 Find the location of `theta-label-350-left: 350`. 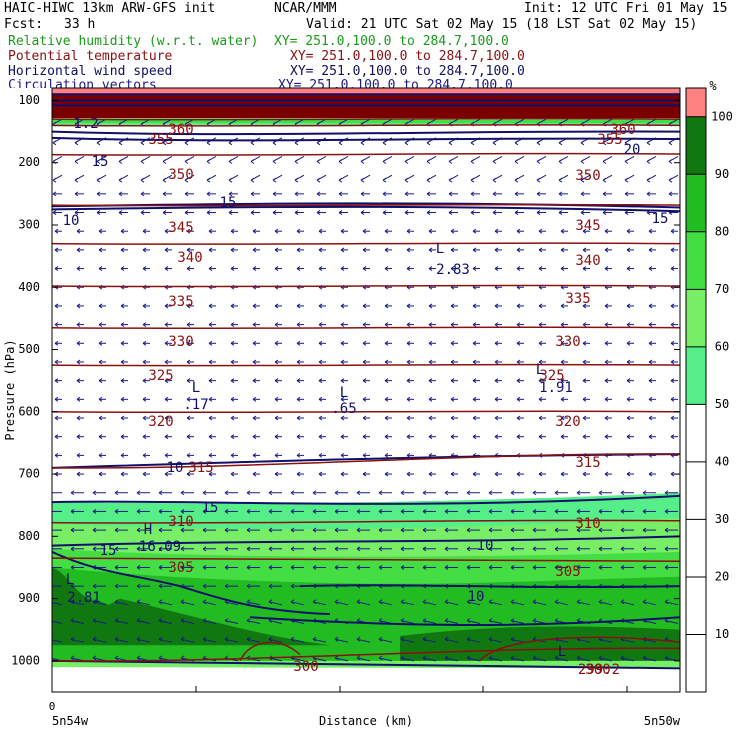

theta-label-350-left: 350 is located at coordinates (180, 175).